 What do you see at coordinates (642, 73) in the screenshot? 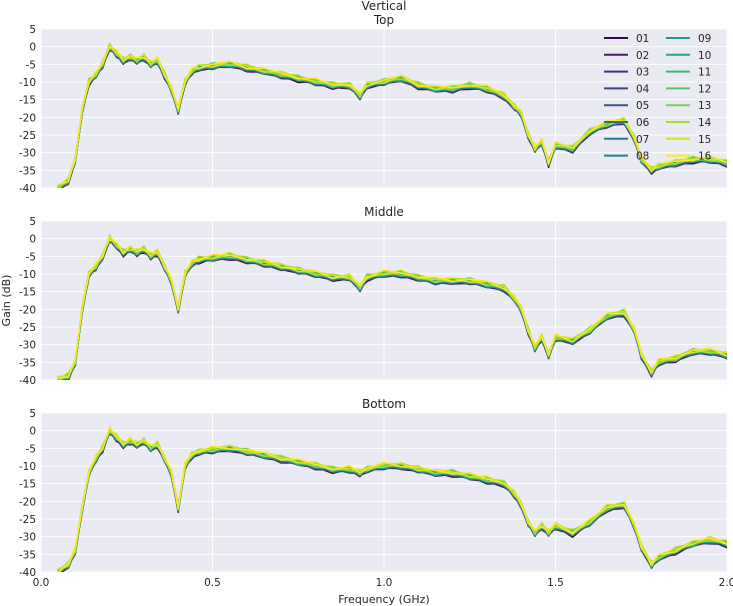
I see `legend-entry: 03` at bounding box center [642, 73].